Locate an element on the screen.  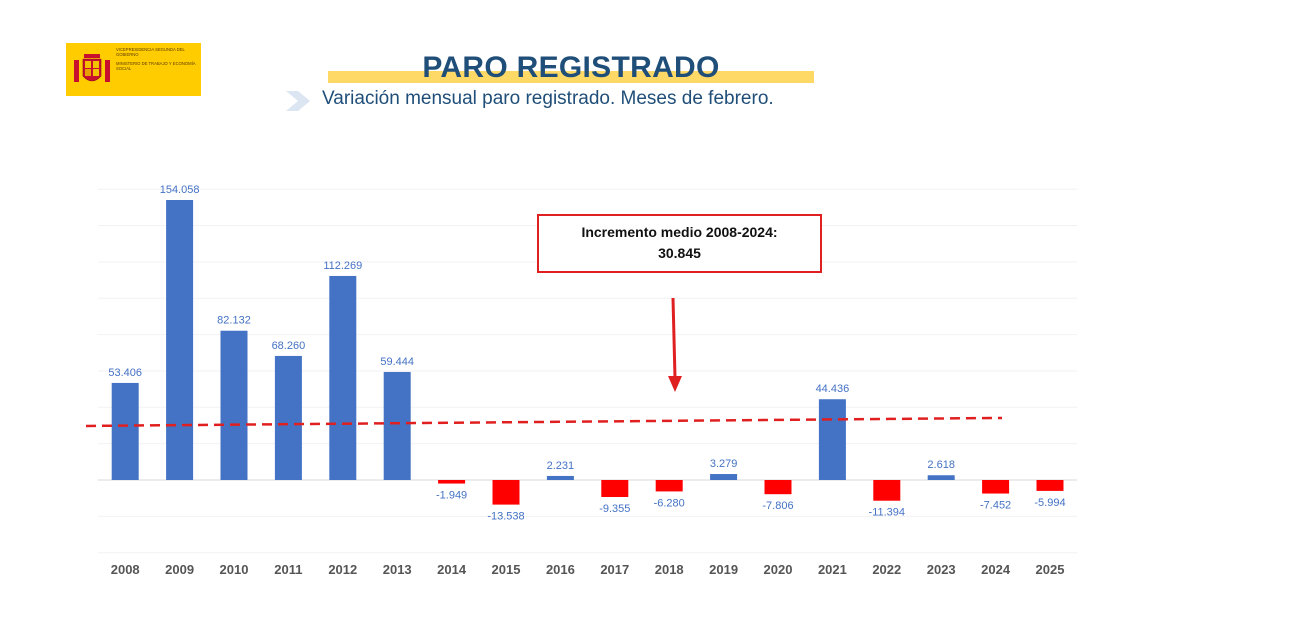
x-tick-label-2014: 2014 is located at coordinates (452, 569).